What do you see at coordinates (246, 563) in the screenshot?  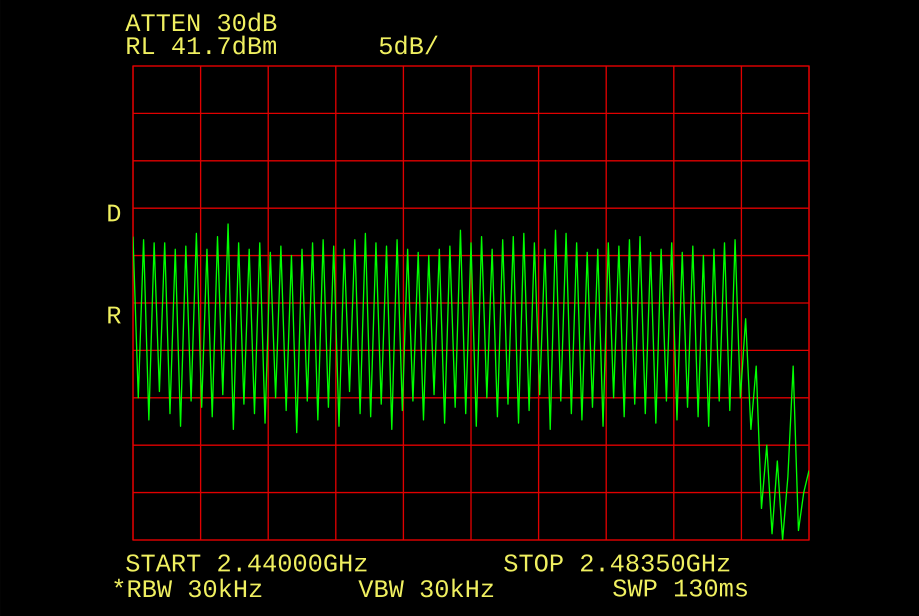 I see `text: START 2.44000GHz` at bounding box center [246, 563].